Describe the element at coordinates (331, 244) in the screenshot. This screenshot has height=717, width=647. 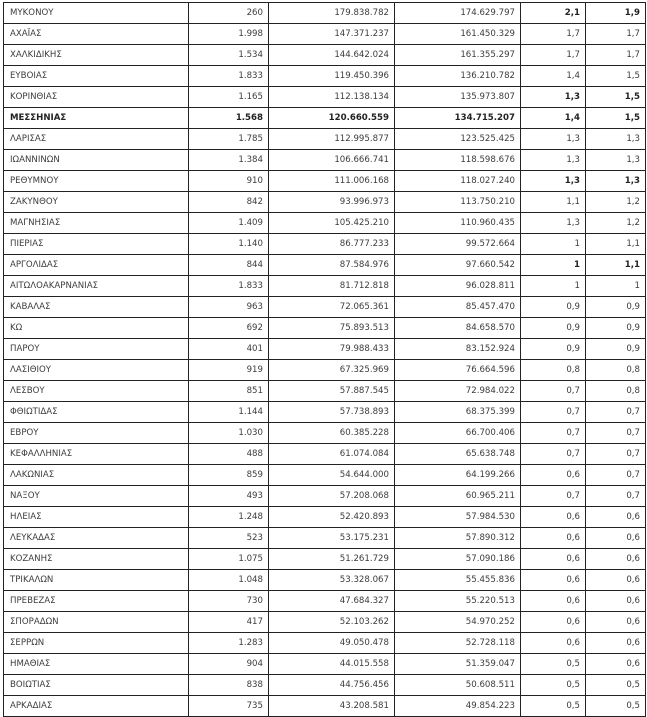
I see `value-cell-2: 86.777.233` at that location.